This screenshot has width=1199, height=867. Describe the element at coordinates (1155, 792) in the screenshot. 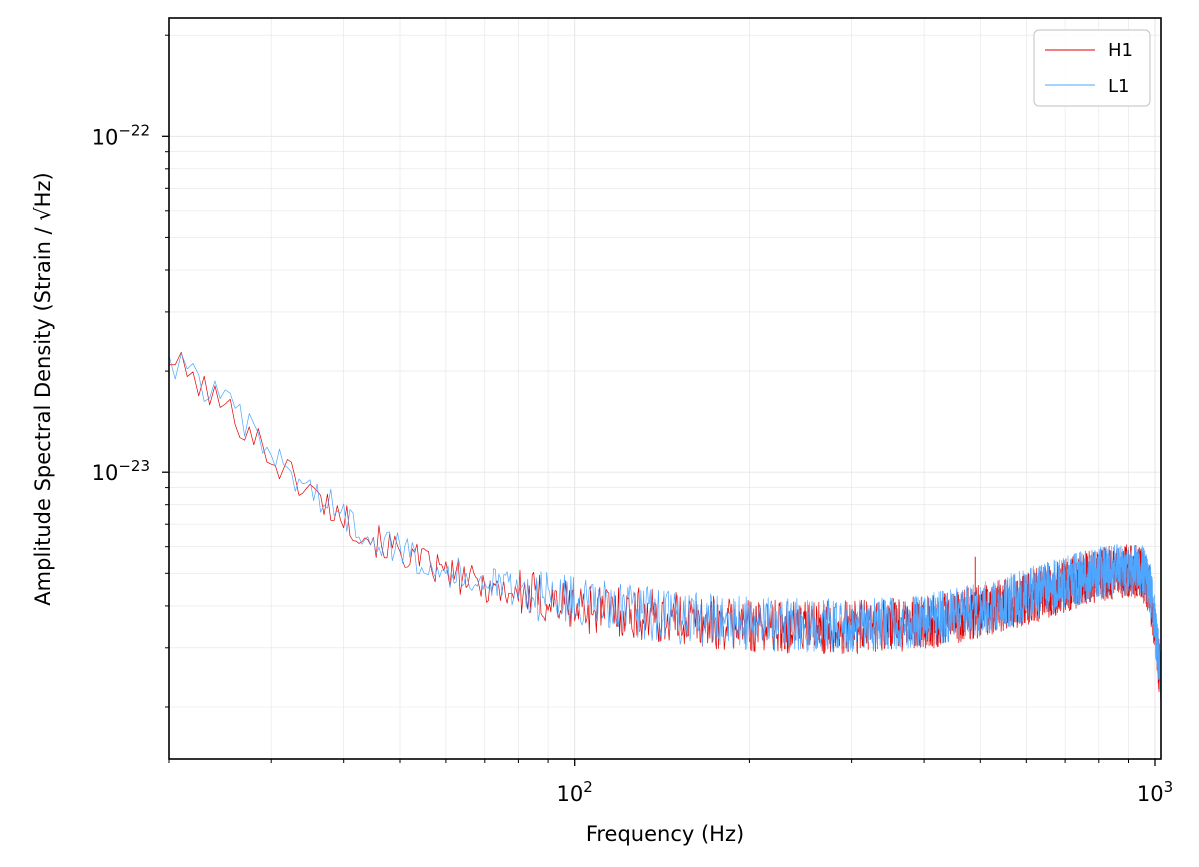

I see `x-tick-label: 10³` at that location.